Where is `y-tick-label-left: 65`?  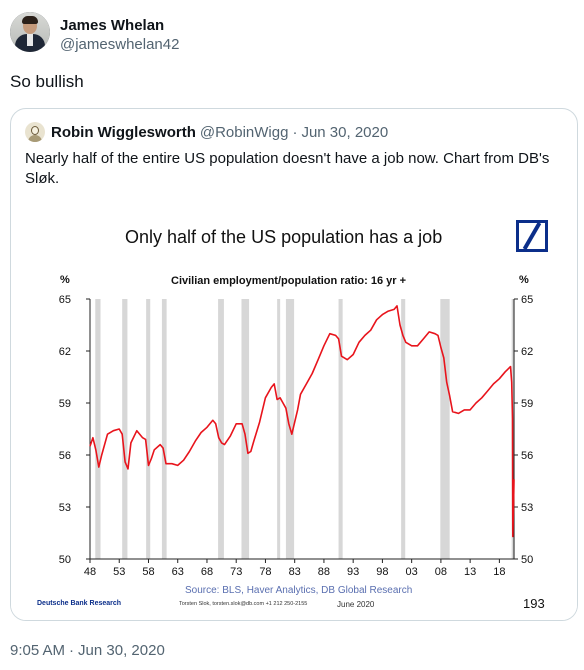
y-tick-label-left: 65 is located at coordinates (65, 300).